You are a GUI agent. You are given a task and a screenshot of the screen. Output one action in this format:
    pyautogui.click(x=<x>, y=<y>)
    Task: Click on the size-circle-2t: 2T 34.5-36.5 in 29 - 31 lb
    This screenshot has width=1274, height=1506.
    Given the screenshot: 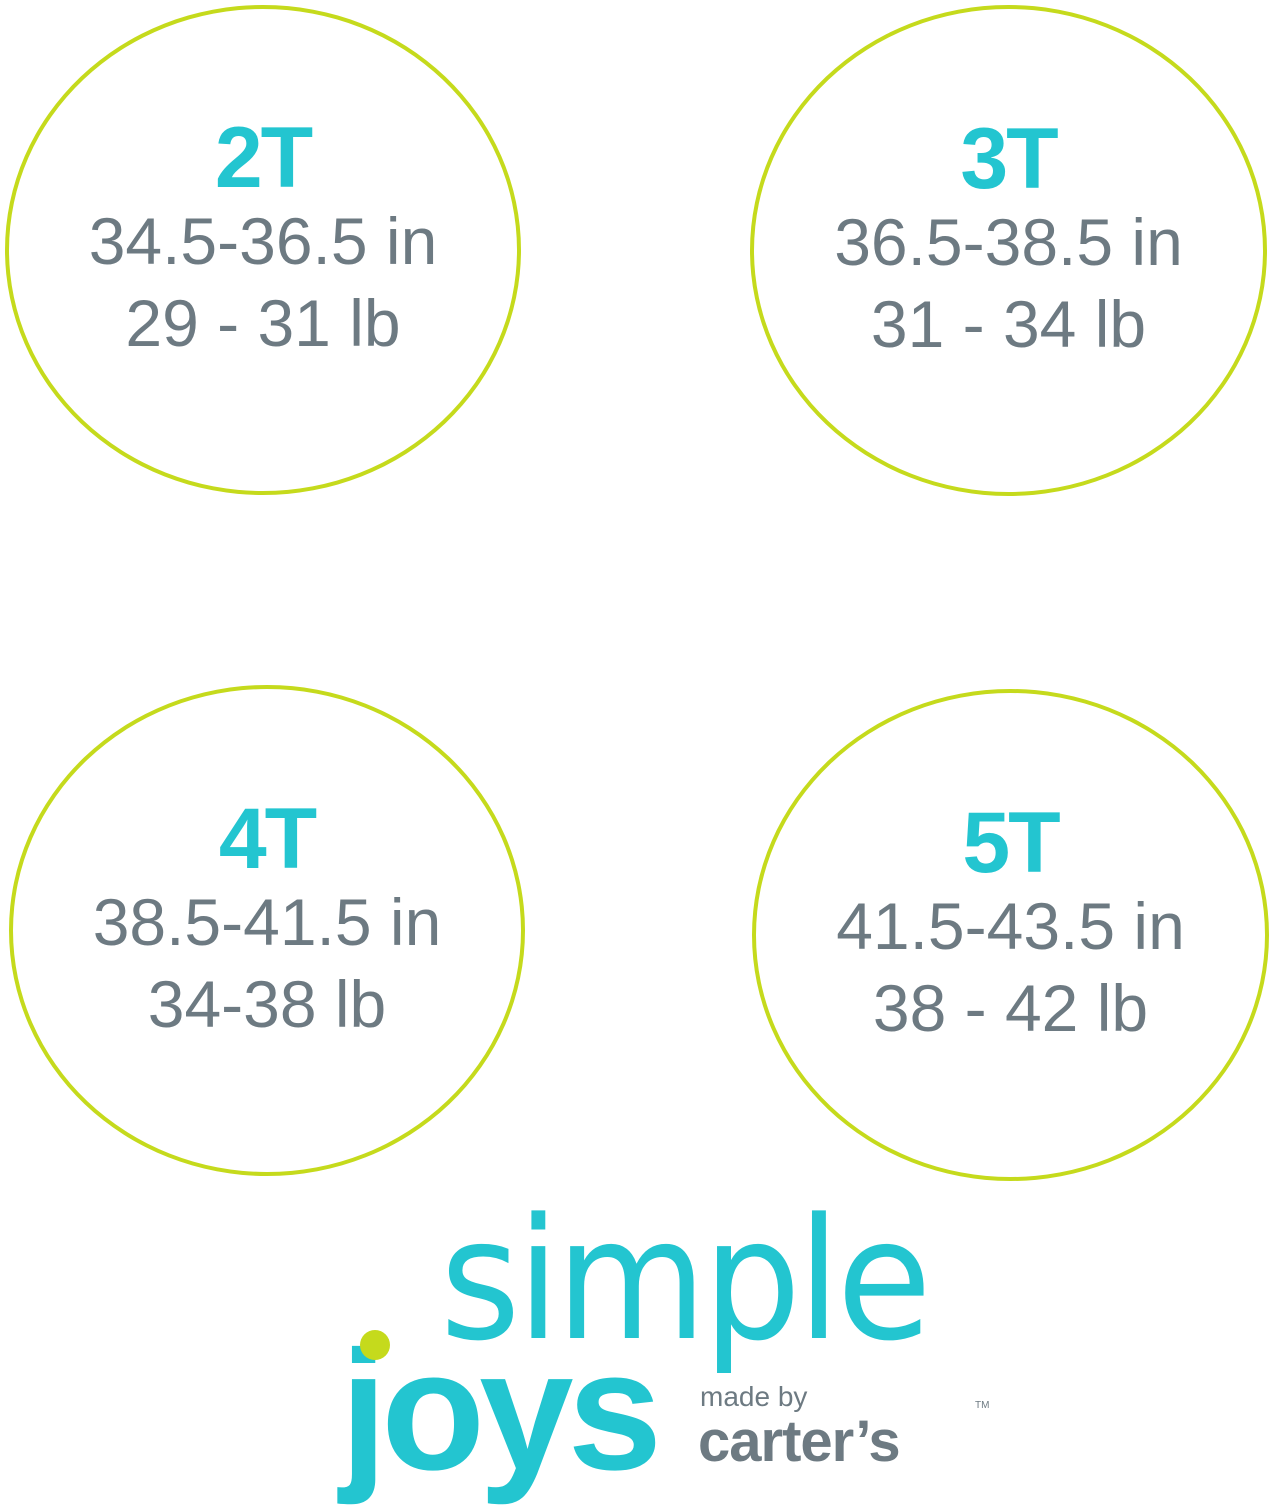 What is the action you would take?
    pyautogui.click(x=263, y=250)
    